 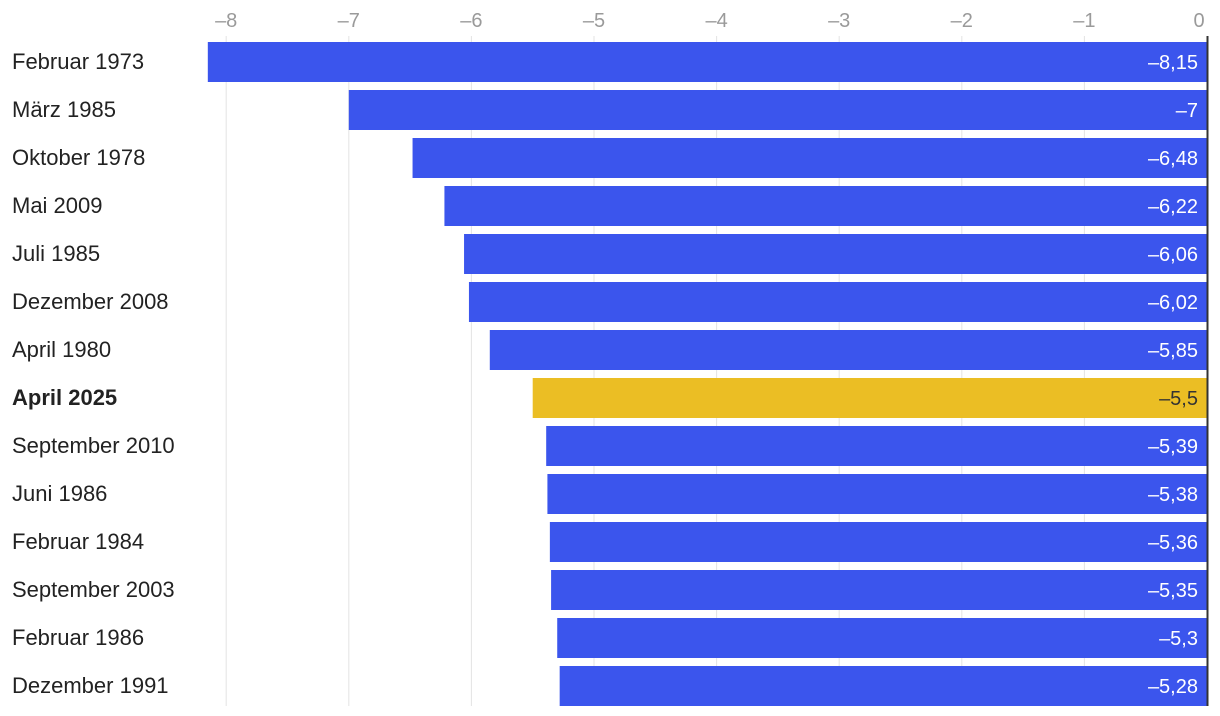 I want to click on category-label: Oktober 1978, so click(x=78, y=157).